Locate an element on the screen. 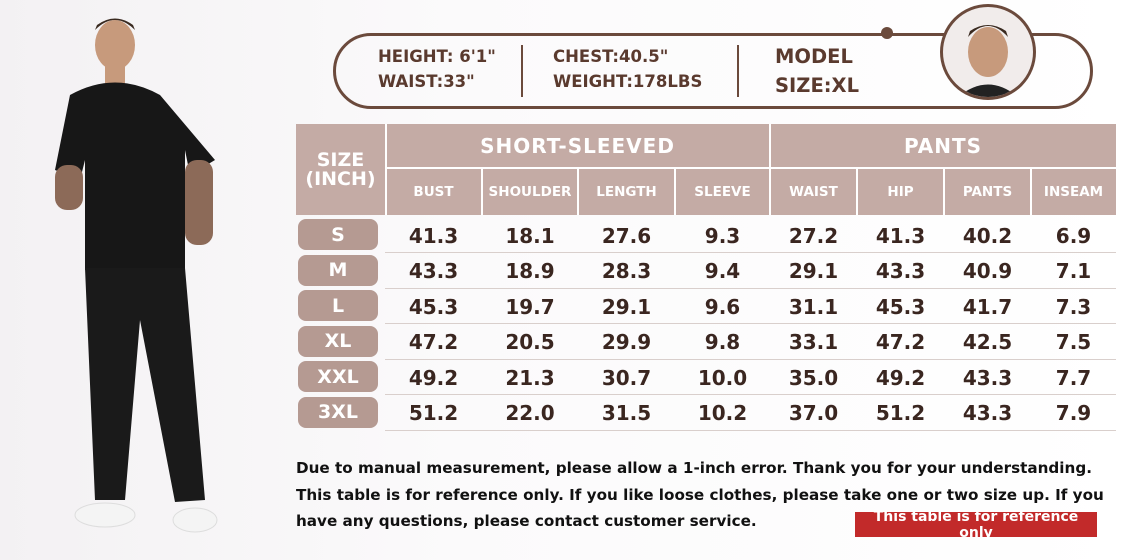  size-pill: XXL is located at coordinates (338, 376).